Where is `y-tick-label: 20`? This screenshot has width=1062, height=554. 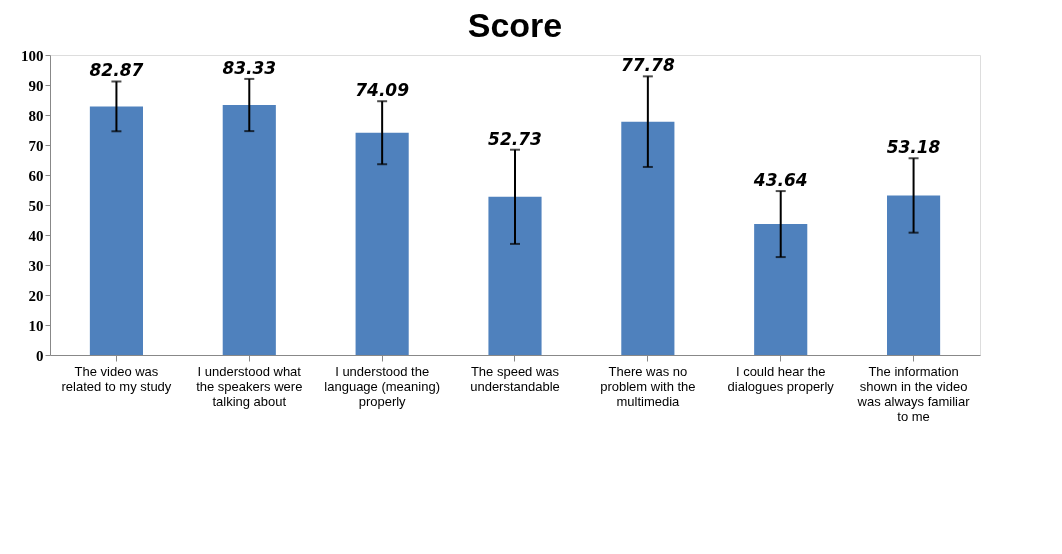 y-tick-label: 20 is located at coordinates (36, 295).